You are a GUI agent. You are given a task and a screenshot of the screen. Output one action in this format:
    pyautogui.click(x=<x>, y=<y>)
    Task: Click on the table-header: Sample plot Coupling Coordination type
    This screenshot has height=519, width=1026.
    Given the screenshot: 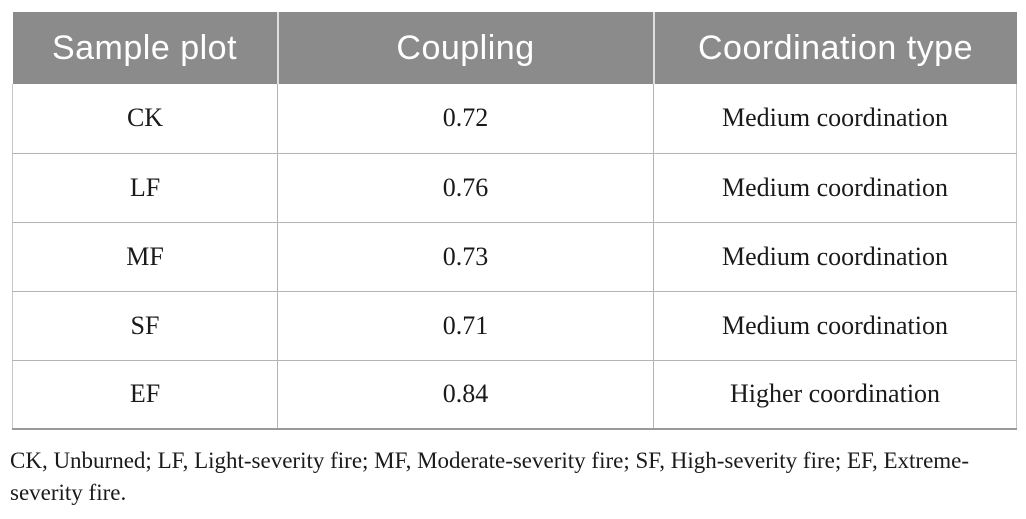 What is the action you would take?
    pyautogui.click(x=514, y=48)
    